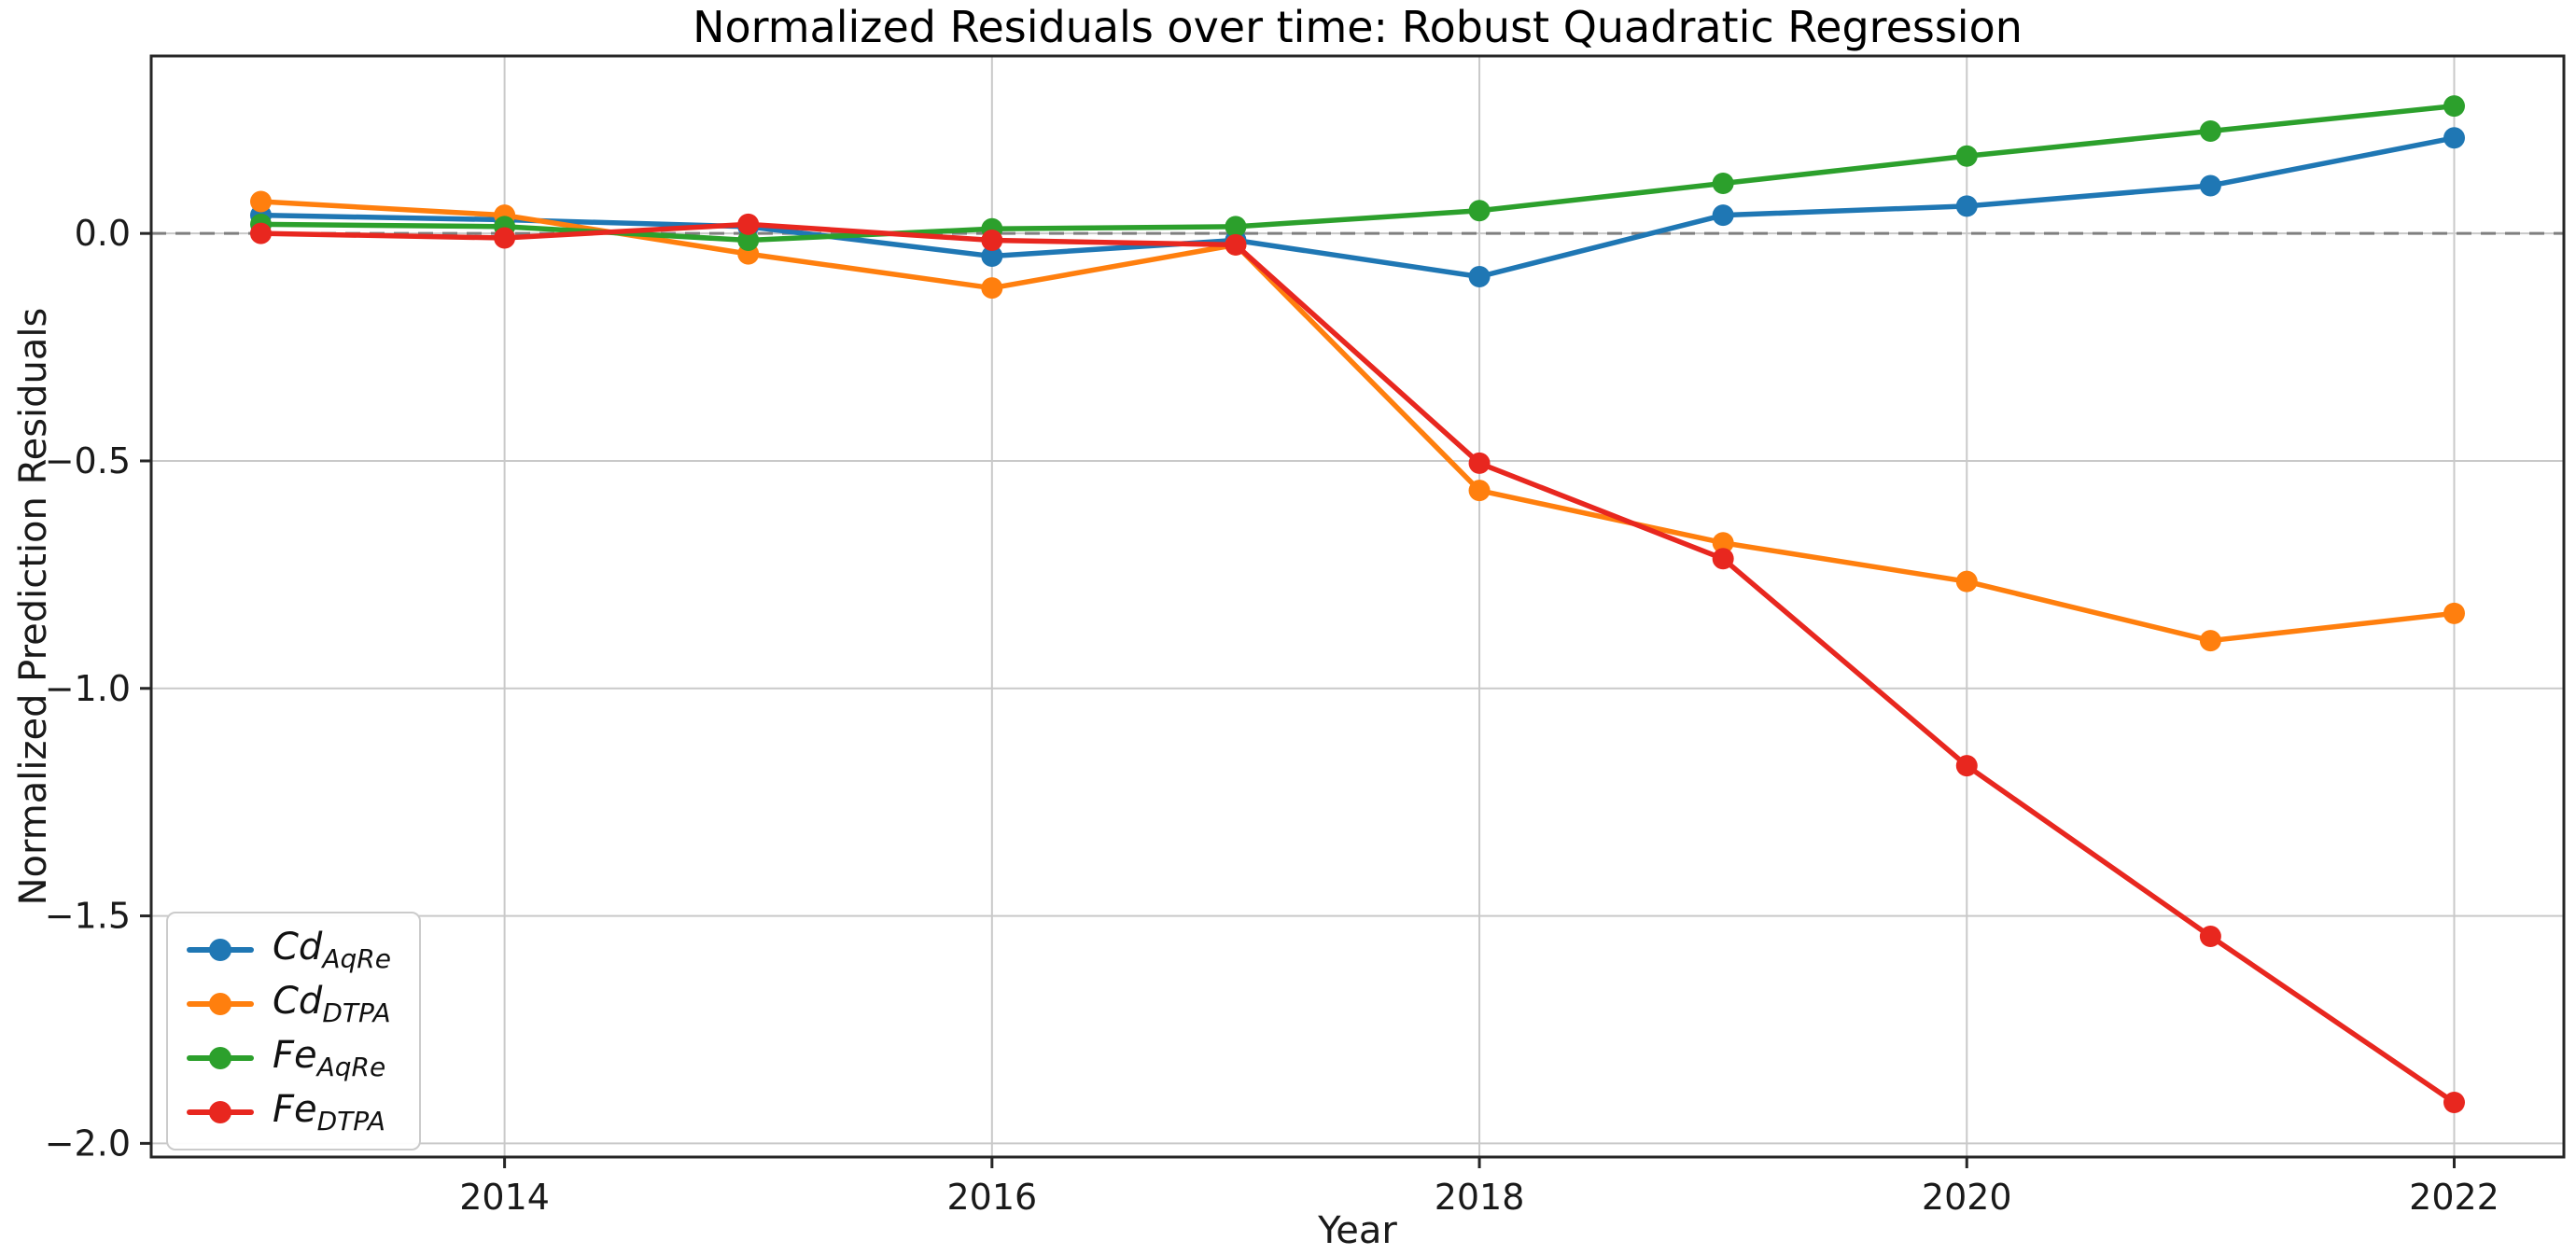 The height and width of the screenshot is (1255, 2576). I want to click on legend-label: CdAqRe, so click(332, 950).